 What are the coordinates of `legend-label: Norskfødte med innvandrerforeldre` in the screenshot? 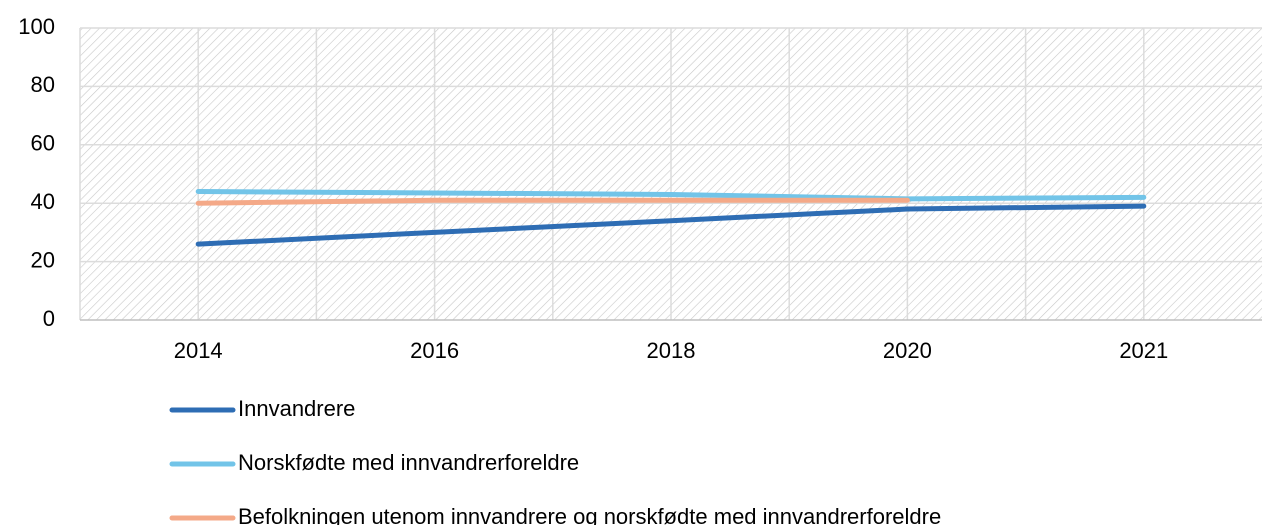 It's located at (408, 462).